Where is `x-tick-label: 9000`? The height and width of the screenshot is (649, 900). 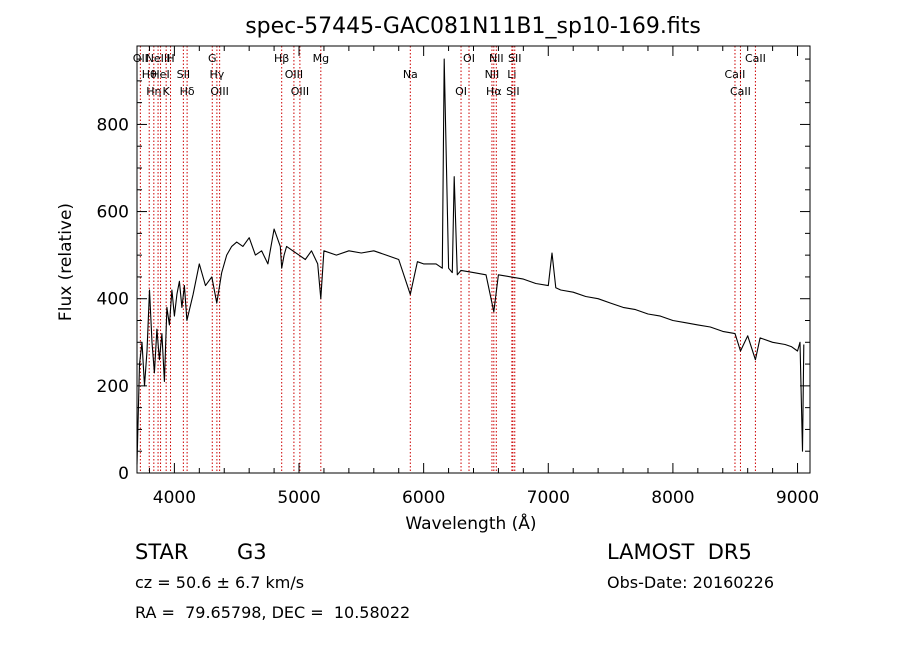
x-tick-label: 9000 is located at coordinates (797, 498).